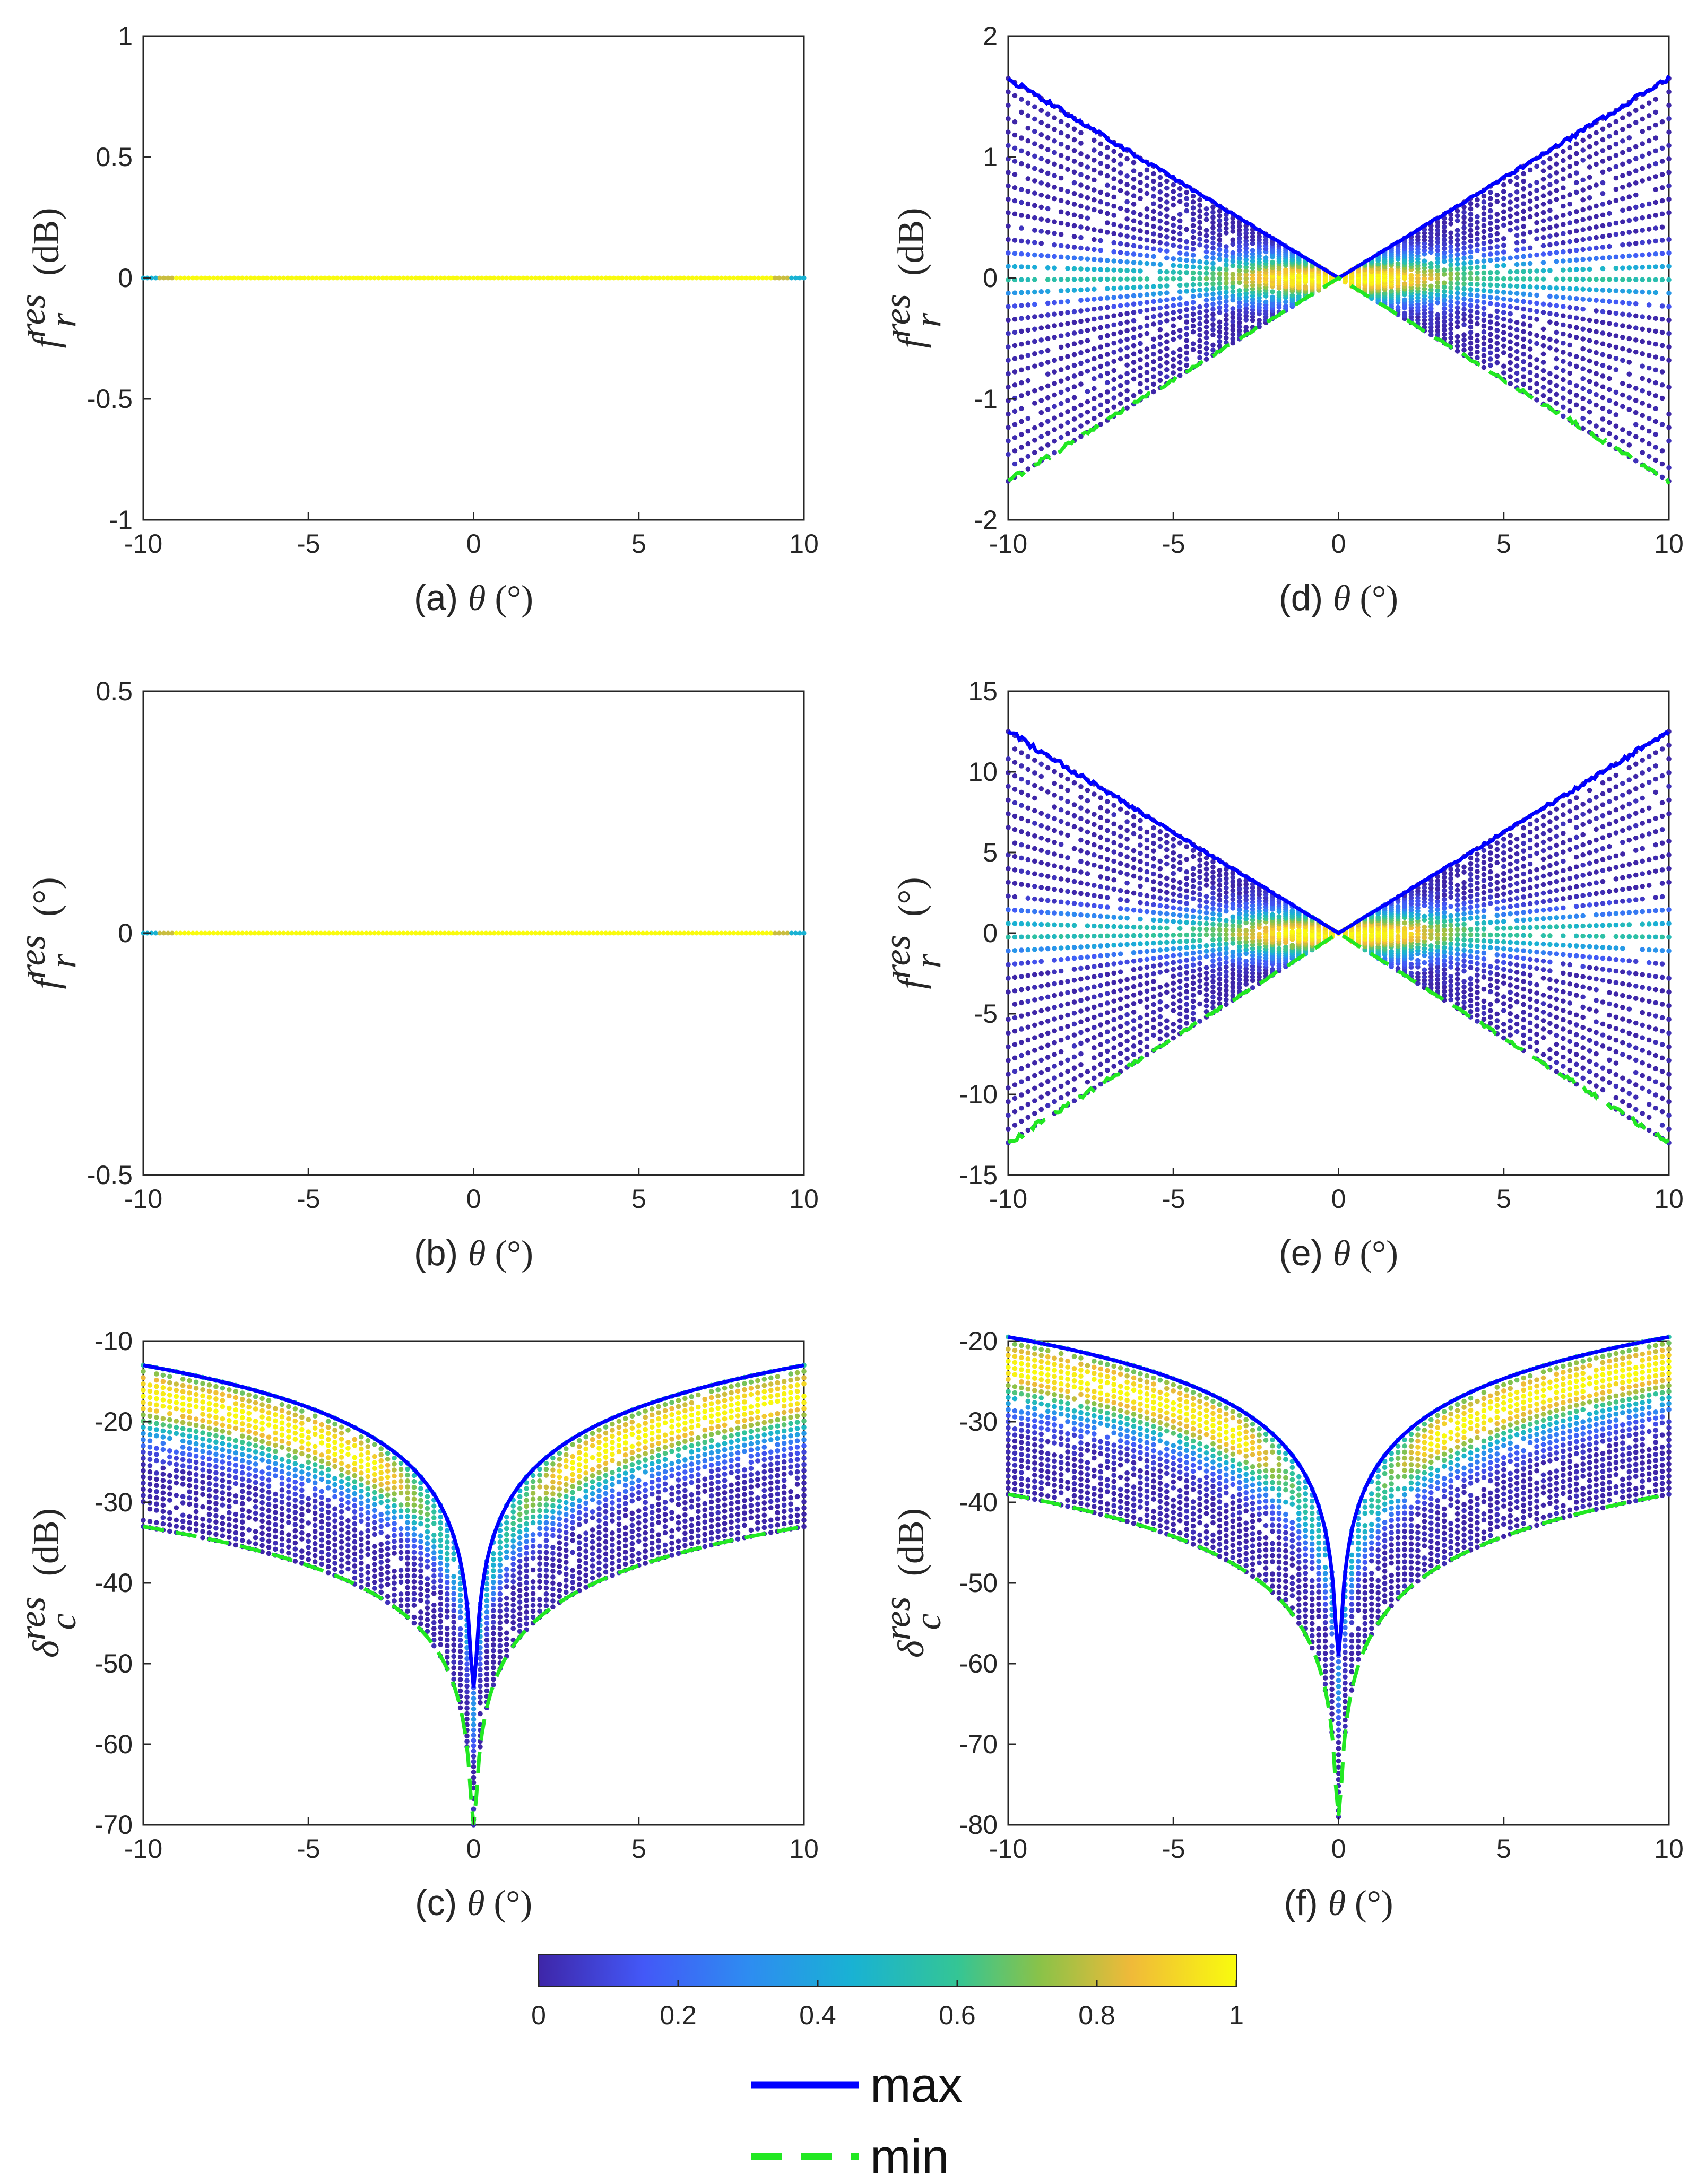 The image size is (1706, 2184). I want to click on y-axis-label: fresr(°), so click(48, 933).